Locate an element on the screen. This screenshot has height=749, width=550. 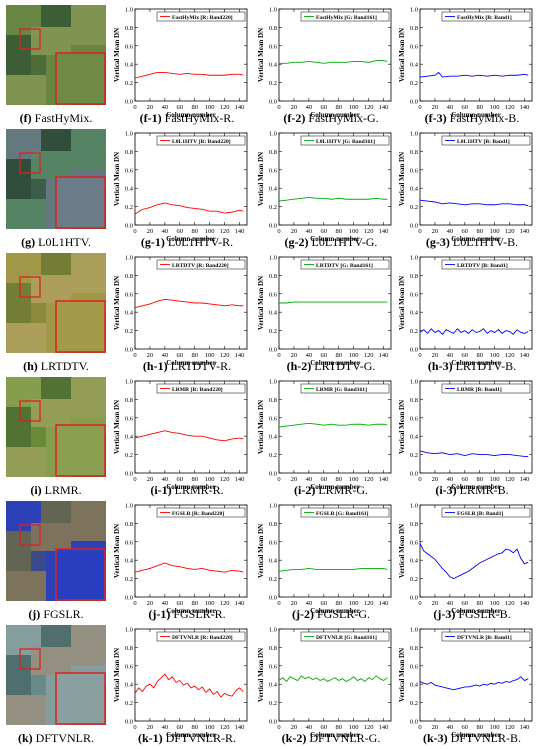
caption-text: LRMR-R. is located at coordinates (198, 490).